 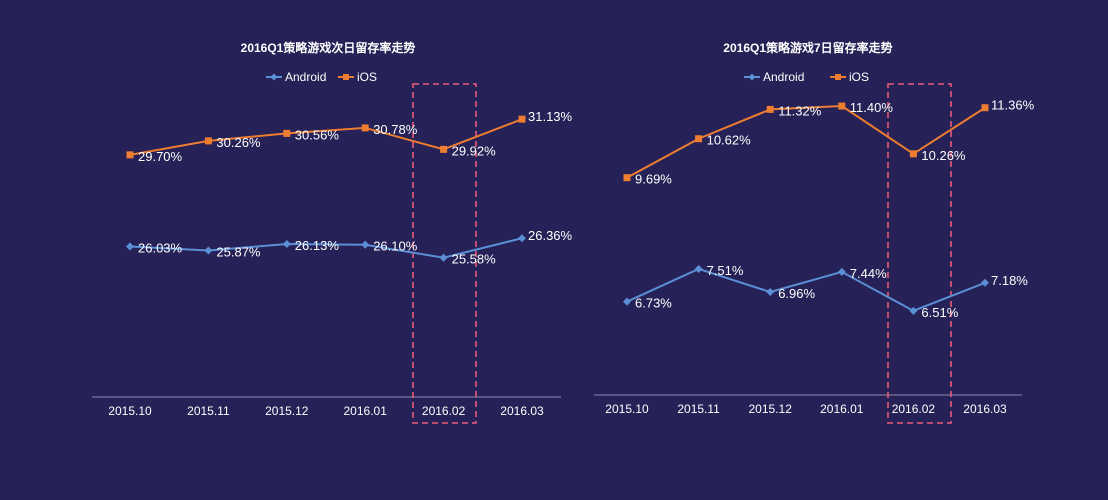 I want to click on highlight-box-2016.02, so click(x=919, y=253).